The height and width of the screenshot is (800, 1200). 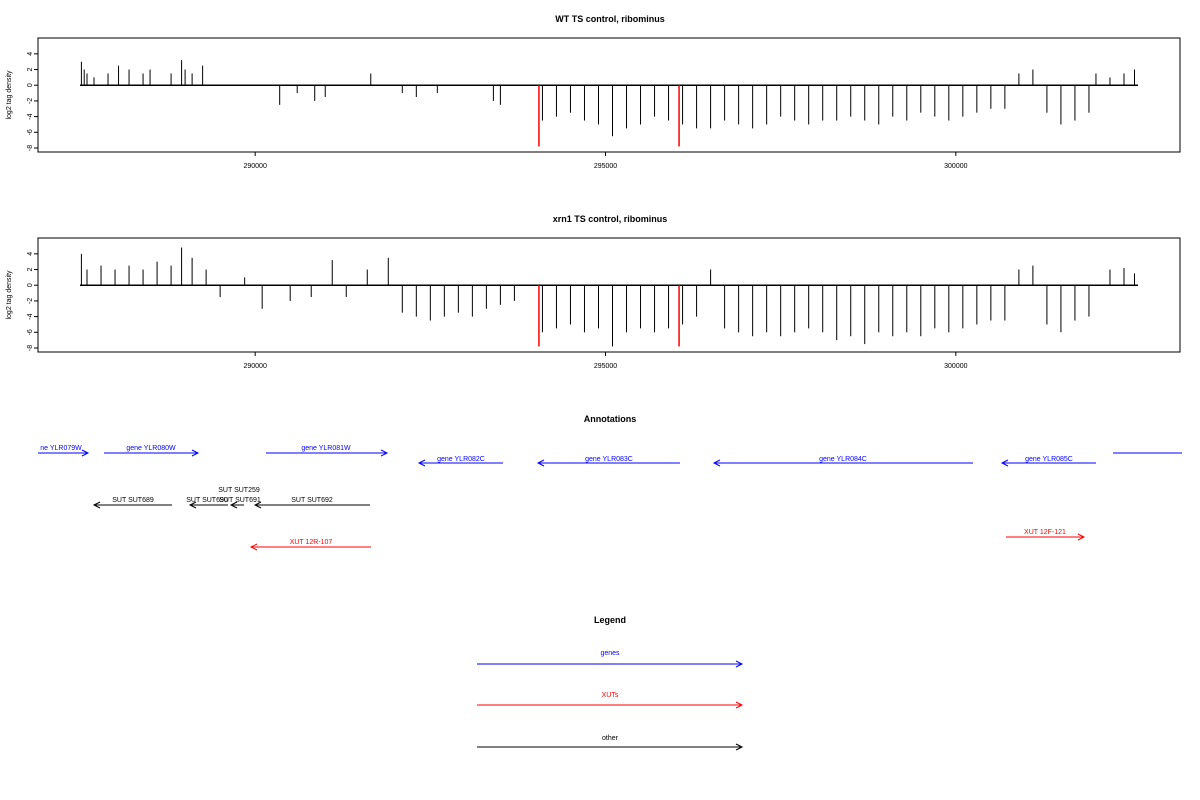 I want to click on gene-label: gene YLR083C, so click(x=609, y=459).